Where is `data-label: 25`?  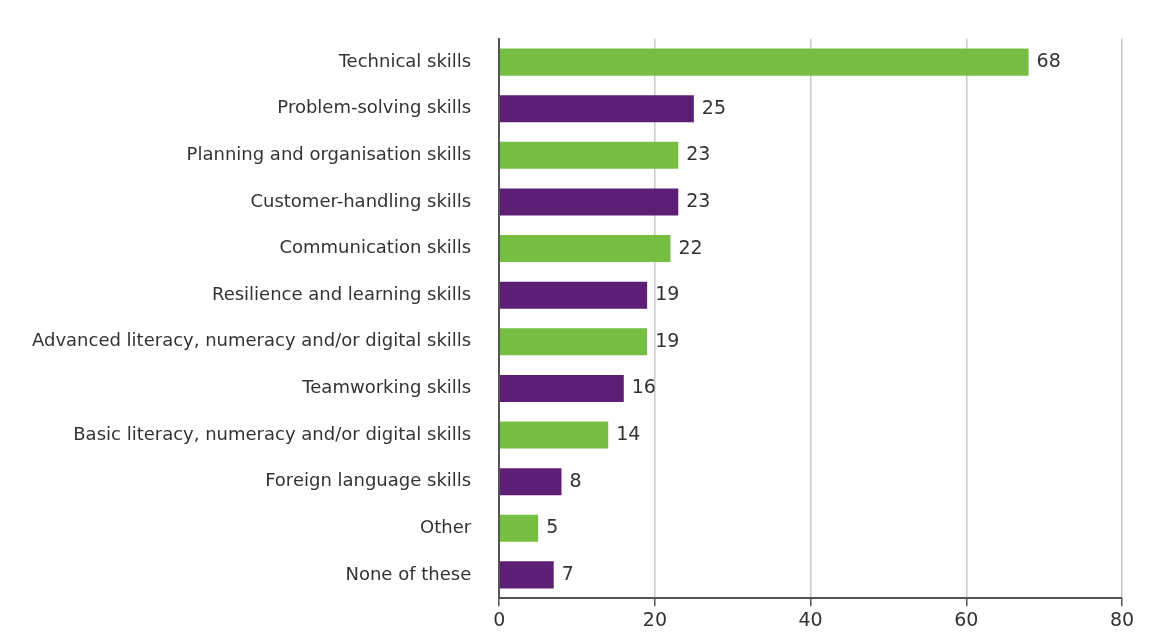 data-label: 25 is located at coordinates (714, 106).